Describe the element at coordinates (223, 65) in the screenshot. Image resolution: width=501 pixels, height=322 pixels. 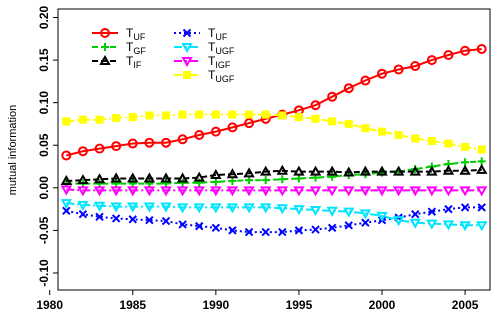
I see `legend-label-sub: IGF` at that location.